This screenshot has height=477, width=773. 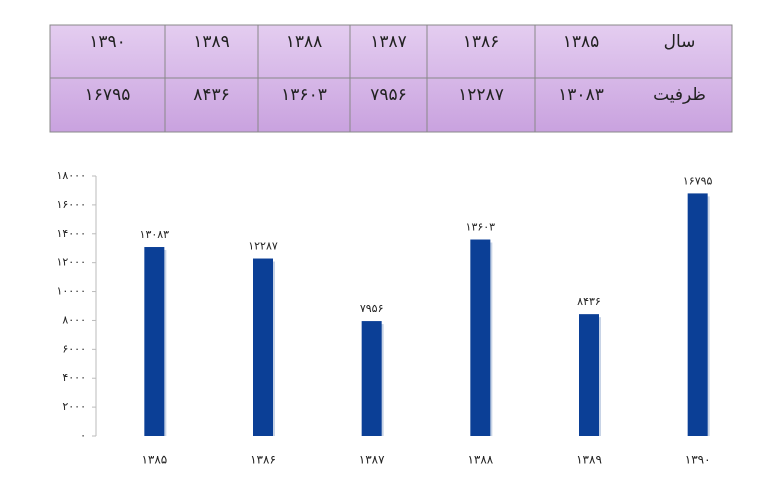 What do you see at coordinates (108, 95) in the screenshot?
I see `table-cell: ۱۶۷۹۵` at bounding box center [108, 95].